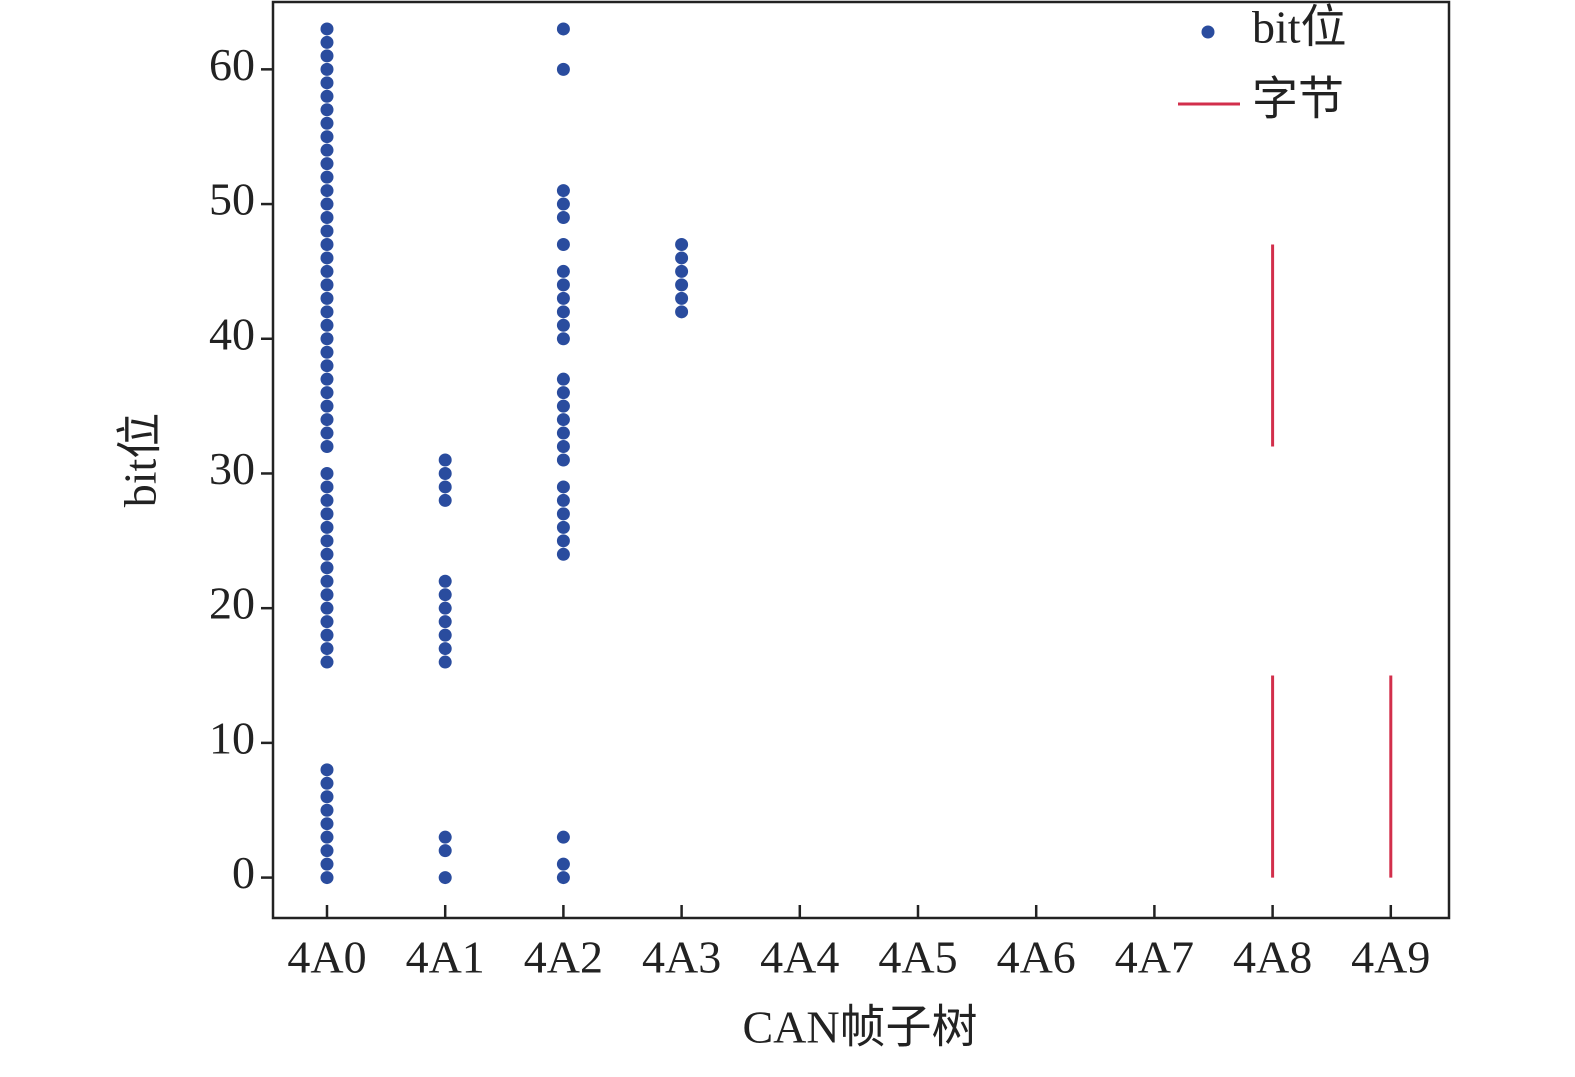 This screenshot has width=1575, height=1077. Describe the element at coordinates (326, 957) in the screenshot. I see `x-tick-label: 4A0` at that location.